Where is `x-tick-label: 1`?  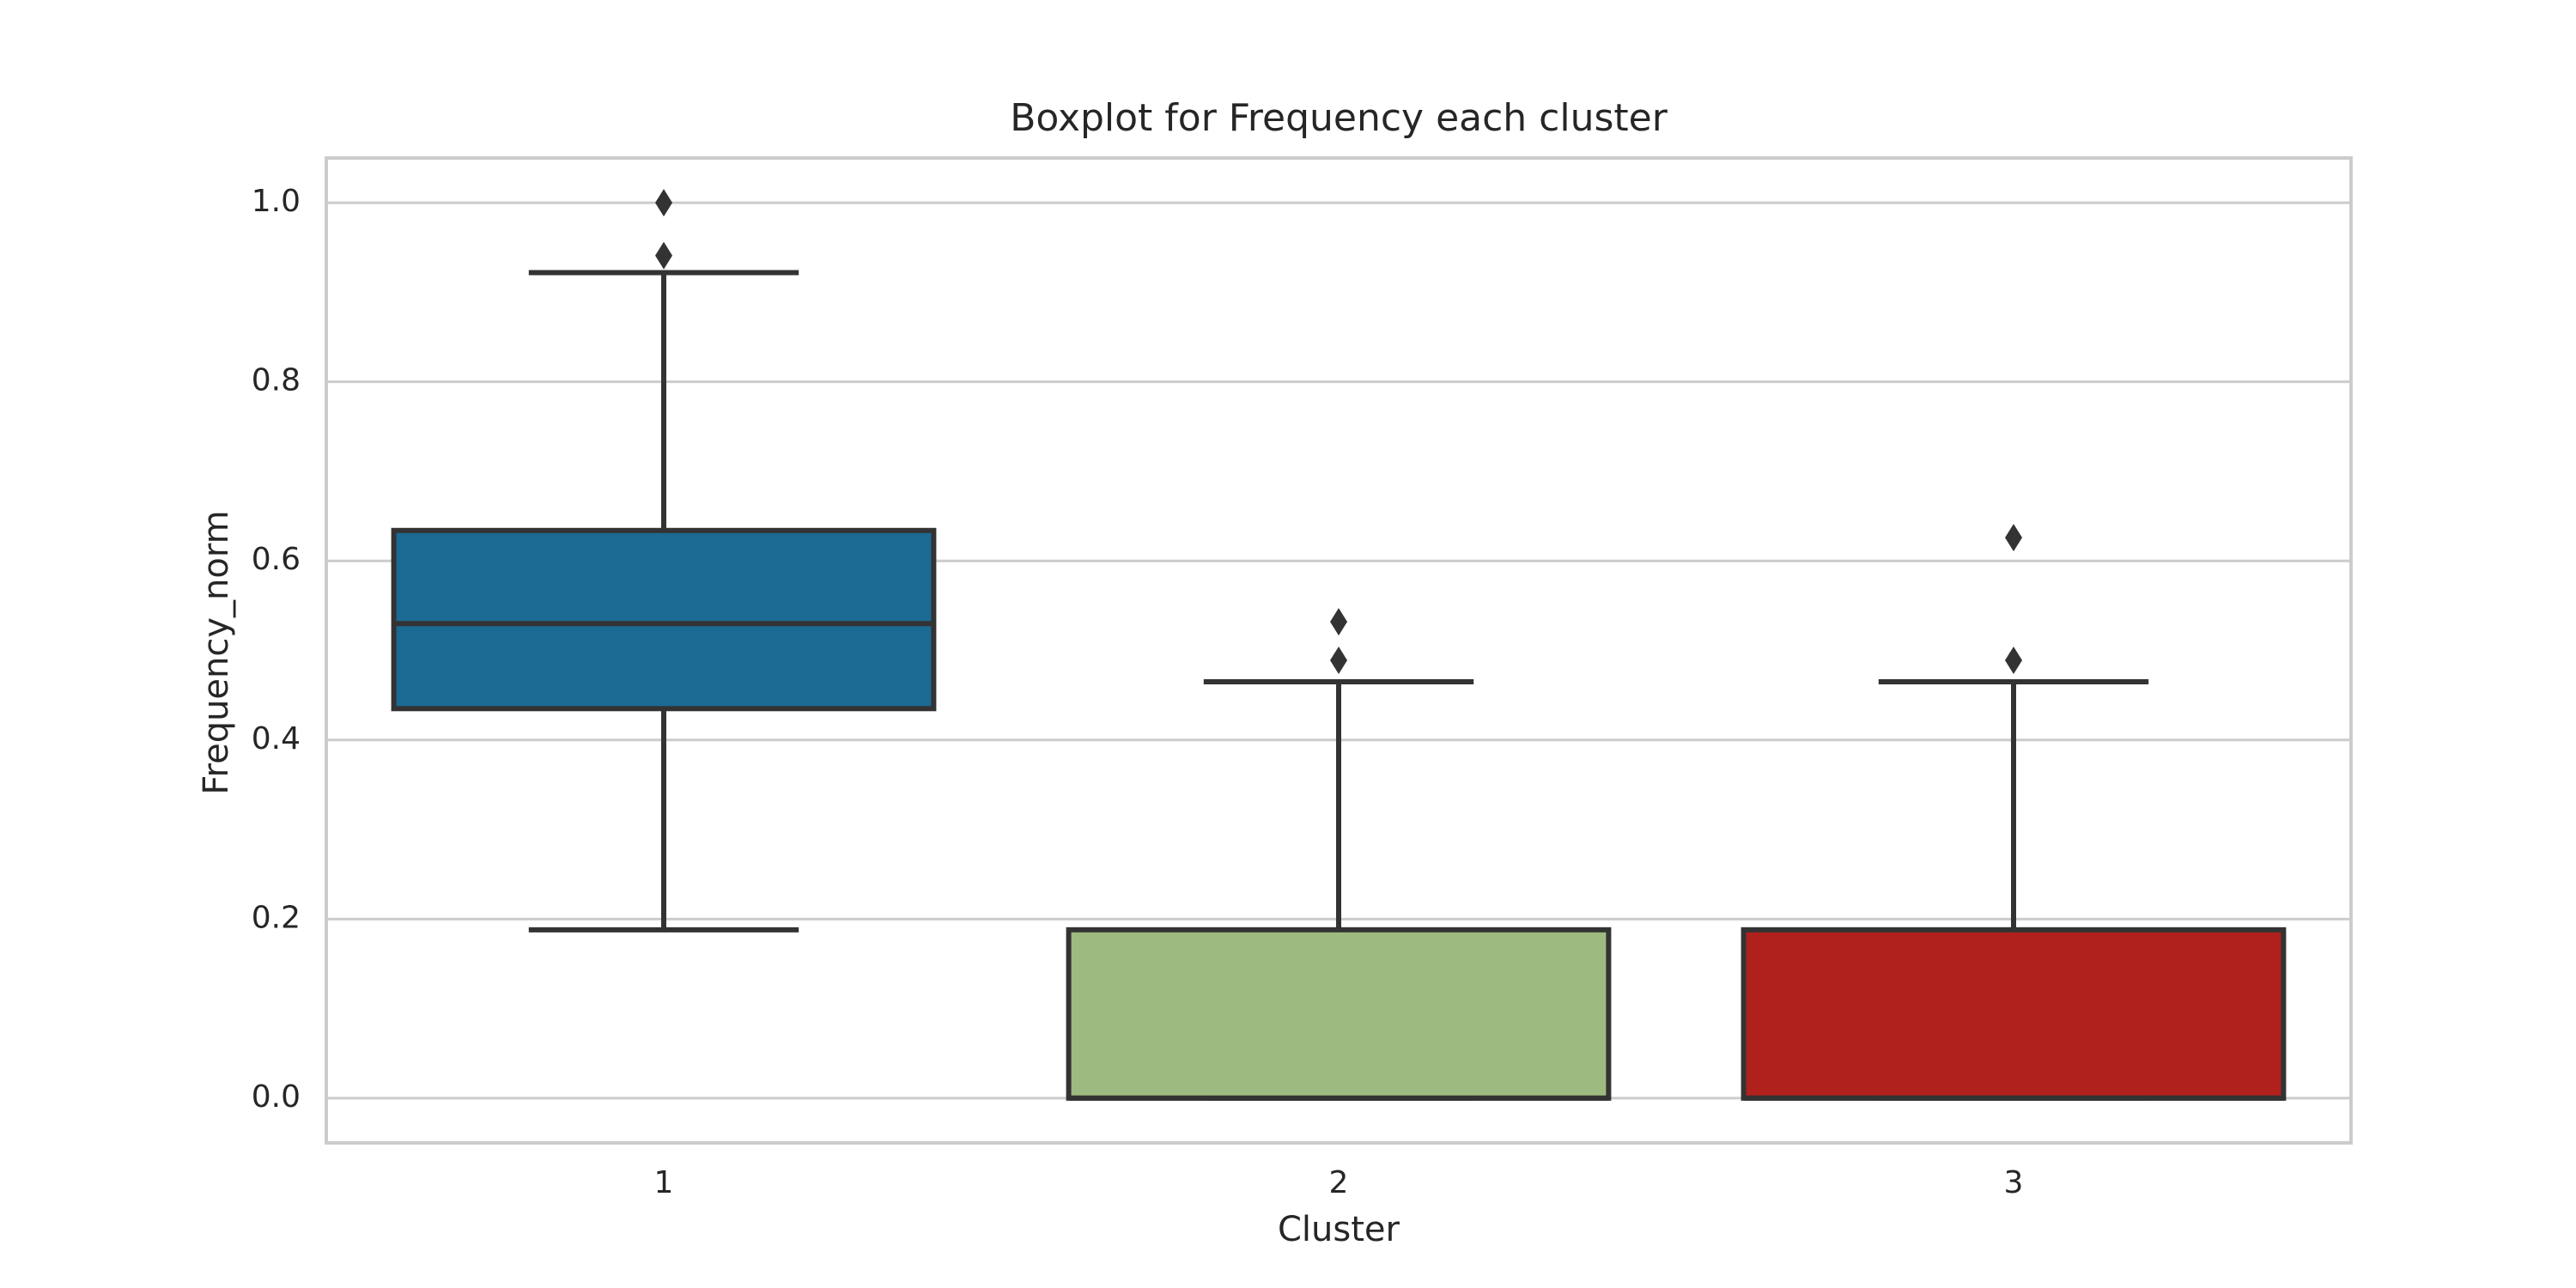 x-tick-label: 1 is located at coordinates (664, 1182).